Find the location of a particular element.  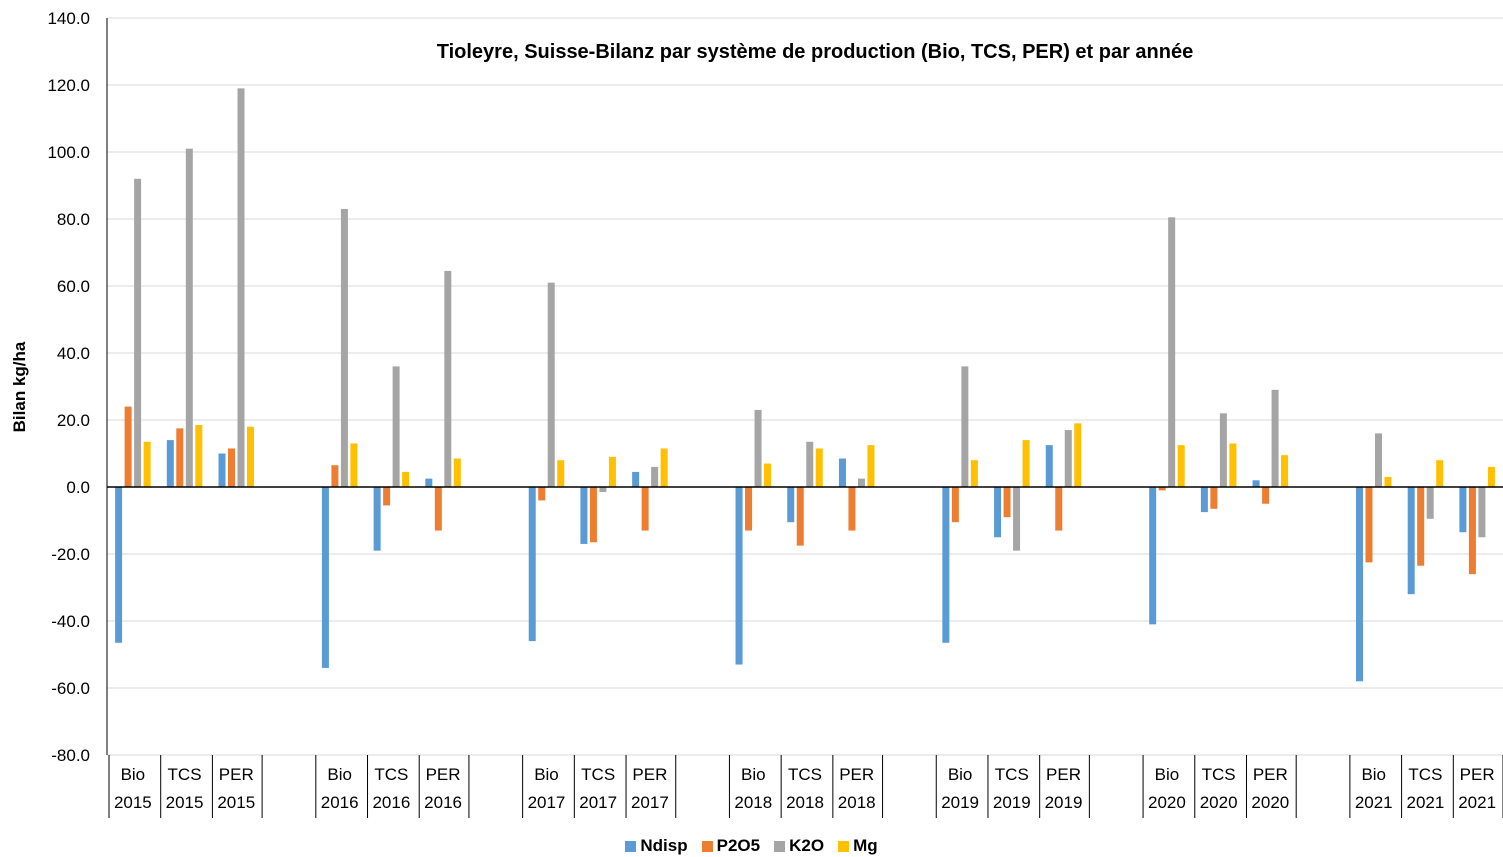

x-tick-label: PER 2015 is located at coordinates (236, 788).